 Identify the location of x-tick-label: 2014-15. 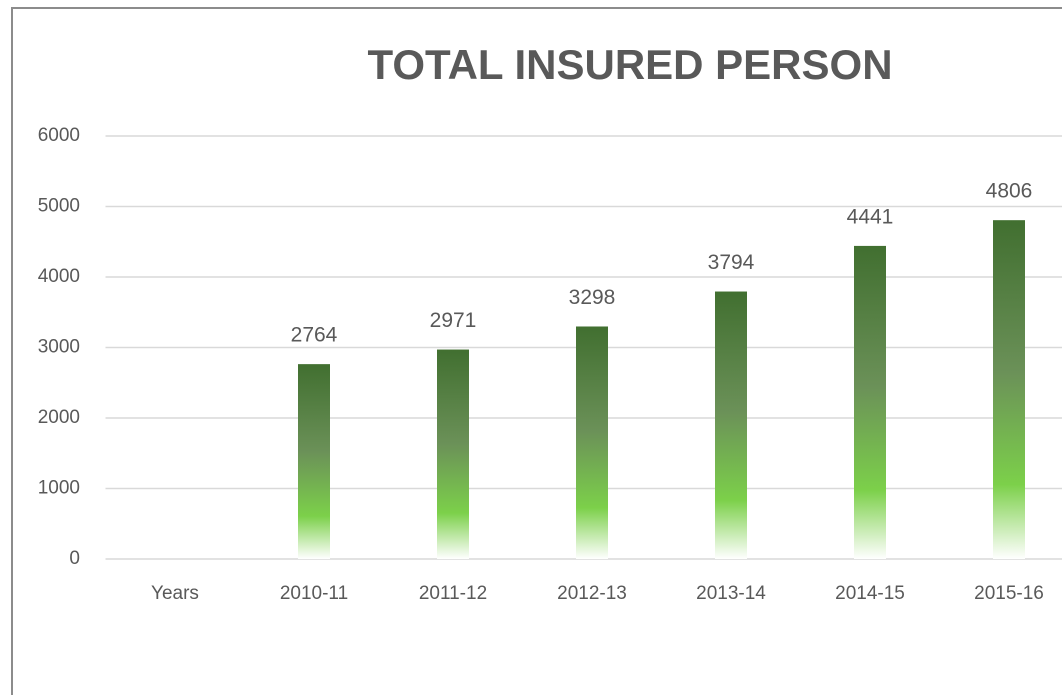
(870, 593).